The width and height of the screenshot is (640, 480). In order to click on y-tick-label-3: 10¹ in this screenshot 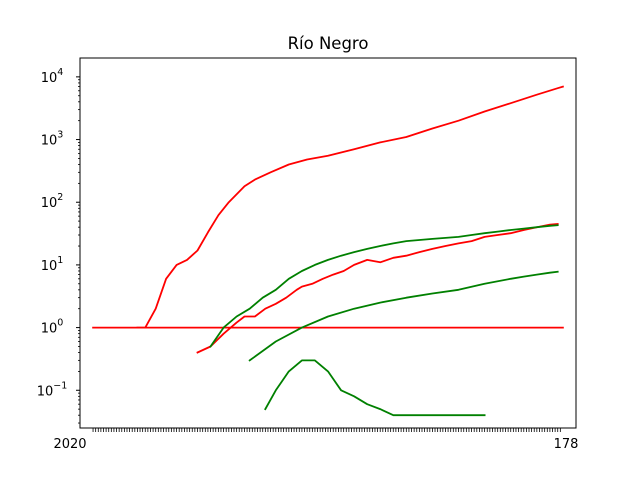, I will do `click(52, 264)`.